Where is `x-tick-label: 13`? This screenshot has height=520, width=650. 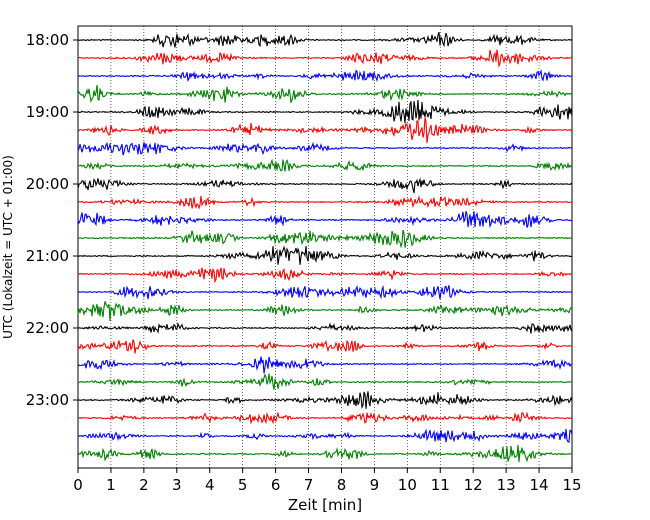 x-tick-label: 13 is located at coordinates (506, 485).